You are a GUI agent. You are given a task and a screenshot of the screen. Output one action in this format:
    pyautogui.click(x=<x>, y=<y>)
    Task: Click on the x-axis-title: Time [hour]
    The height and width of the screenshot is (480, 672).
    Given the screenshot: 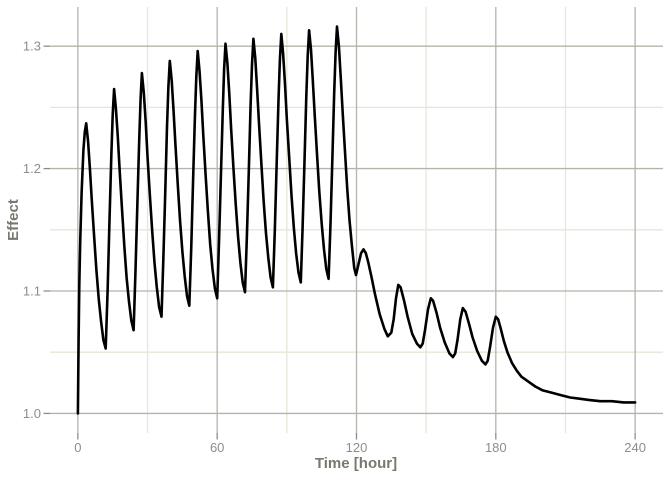 What is the action you would take?
    pyautogui.click(x=356, y=463)
    